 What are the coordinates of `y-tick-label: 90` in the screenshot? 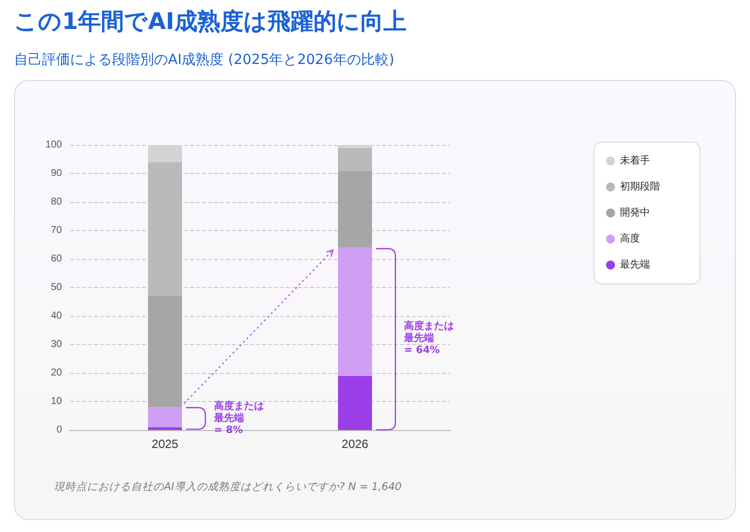 It's located at (56, 173).